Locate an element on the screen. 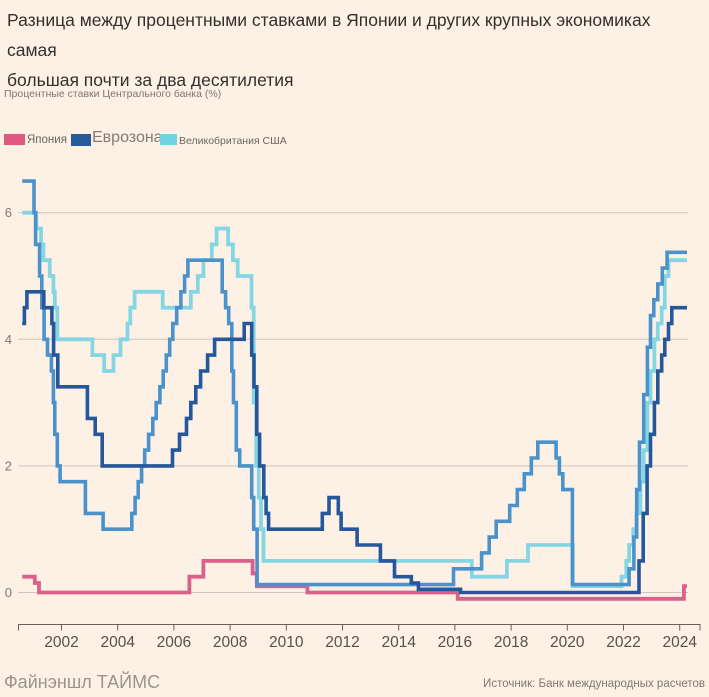 This screenshot has width=709, height=697. x-tick-label: 2002 is located at coordinates (61, 642).